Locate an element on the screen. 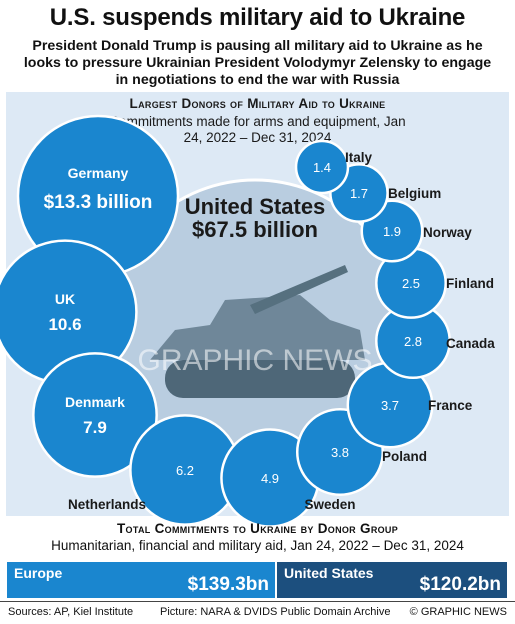  bubble-name-france: France is located at coordinates (450, 405).